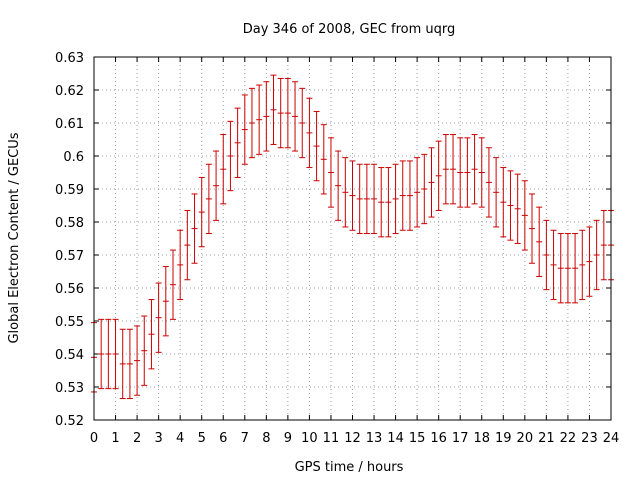 The width and height of the screenshot is (640, 480). Describe the element at coordinates (69, 421) in the screenshot. I see `y-tick-label: 0.52` at that location.